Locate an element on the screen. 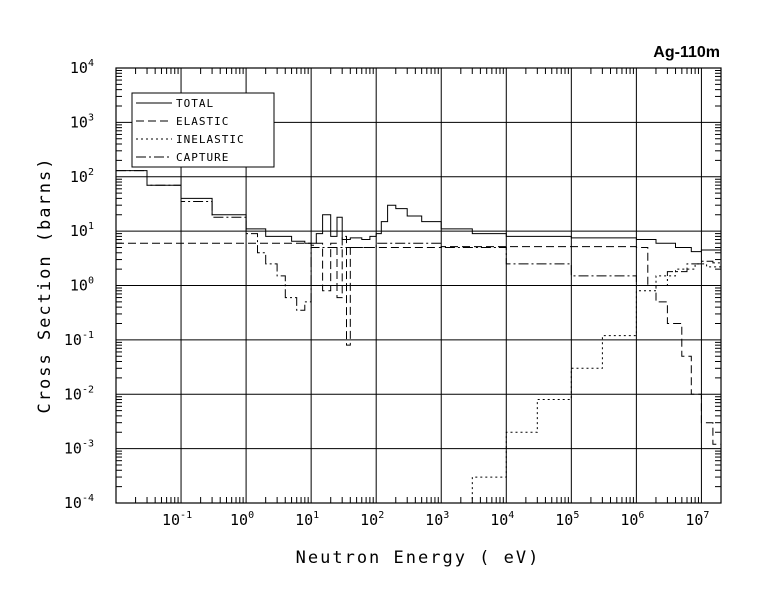 This screenshot has width=780, height=590. y-axis-label: Cross Section (barns) is located at coordinates (45, 285).